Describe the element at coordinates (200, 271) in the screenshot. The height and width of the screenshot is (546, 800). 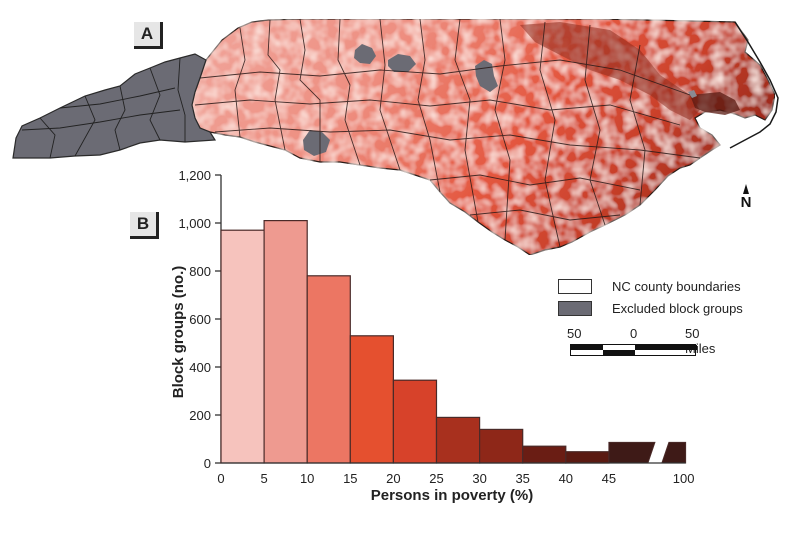
I see `y-tick-label: 800` at that location.